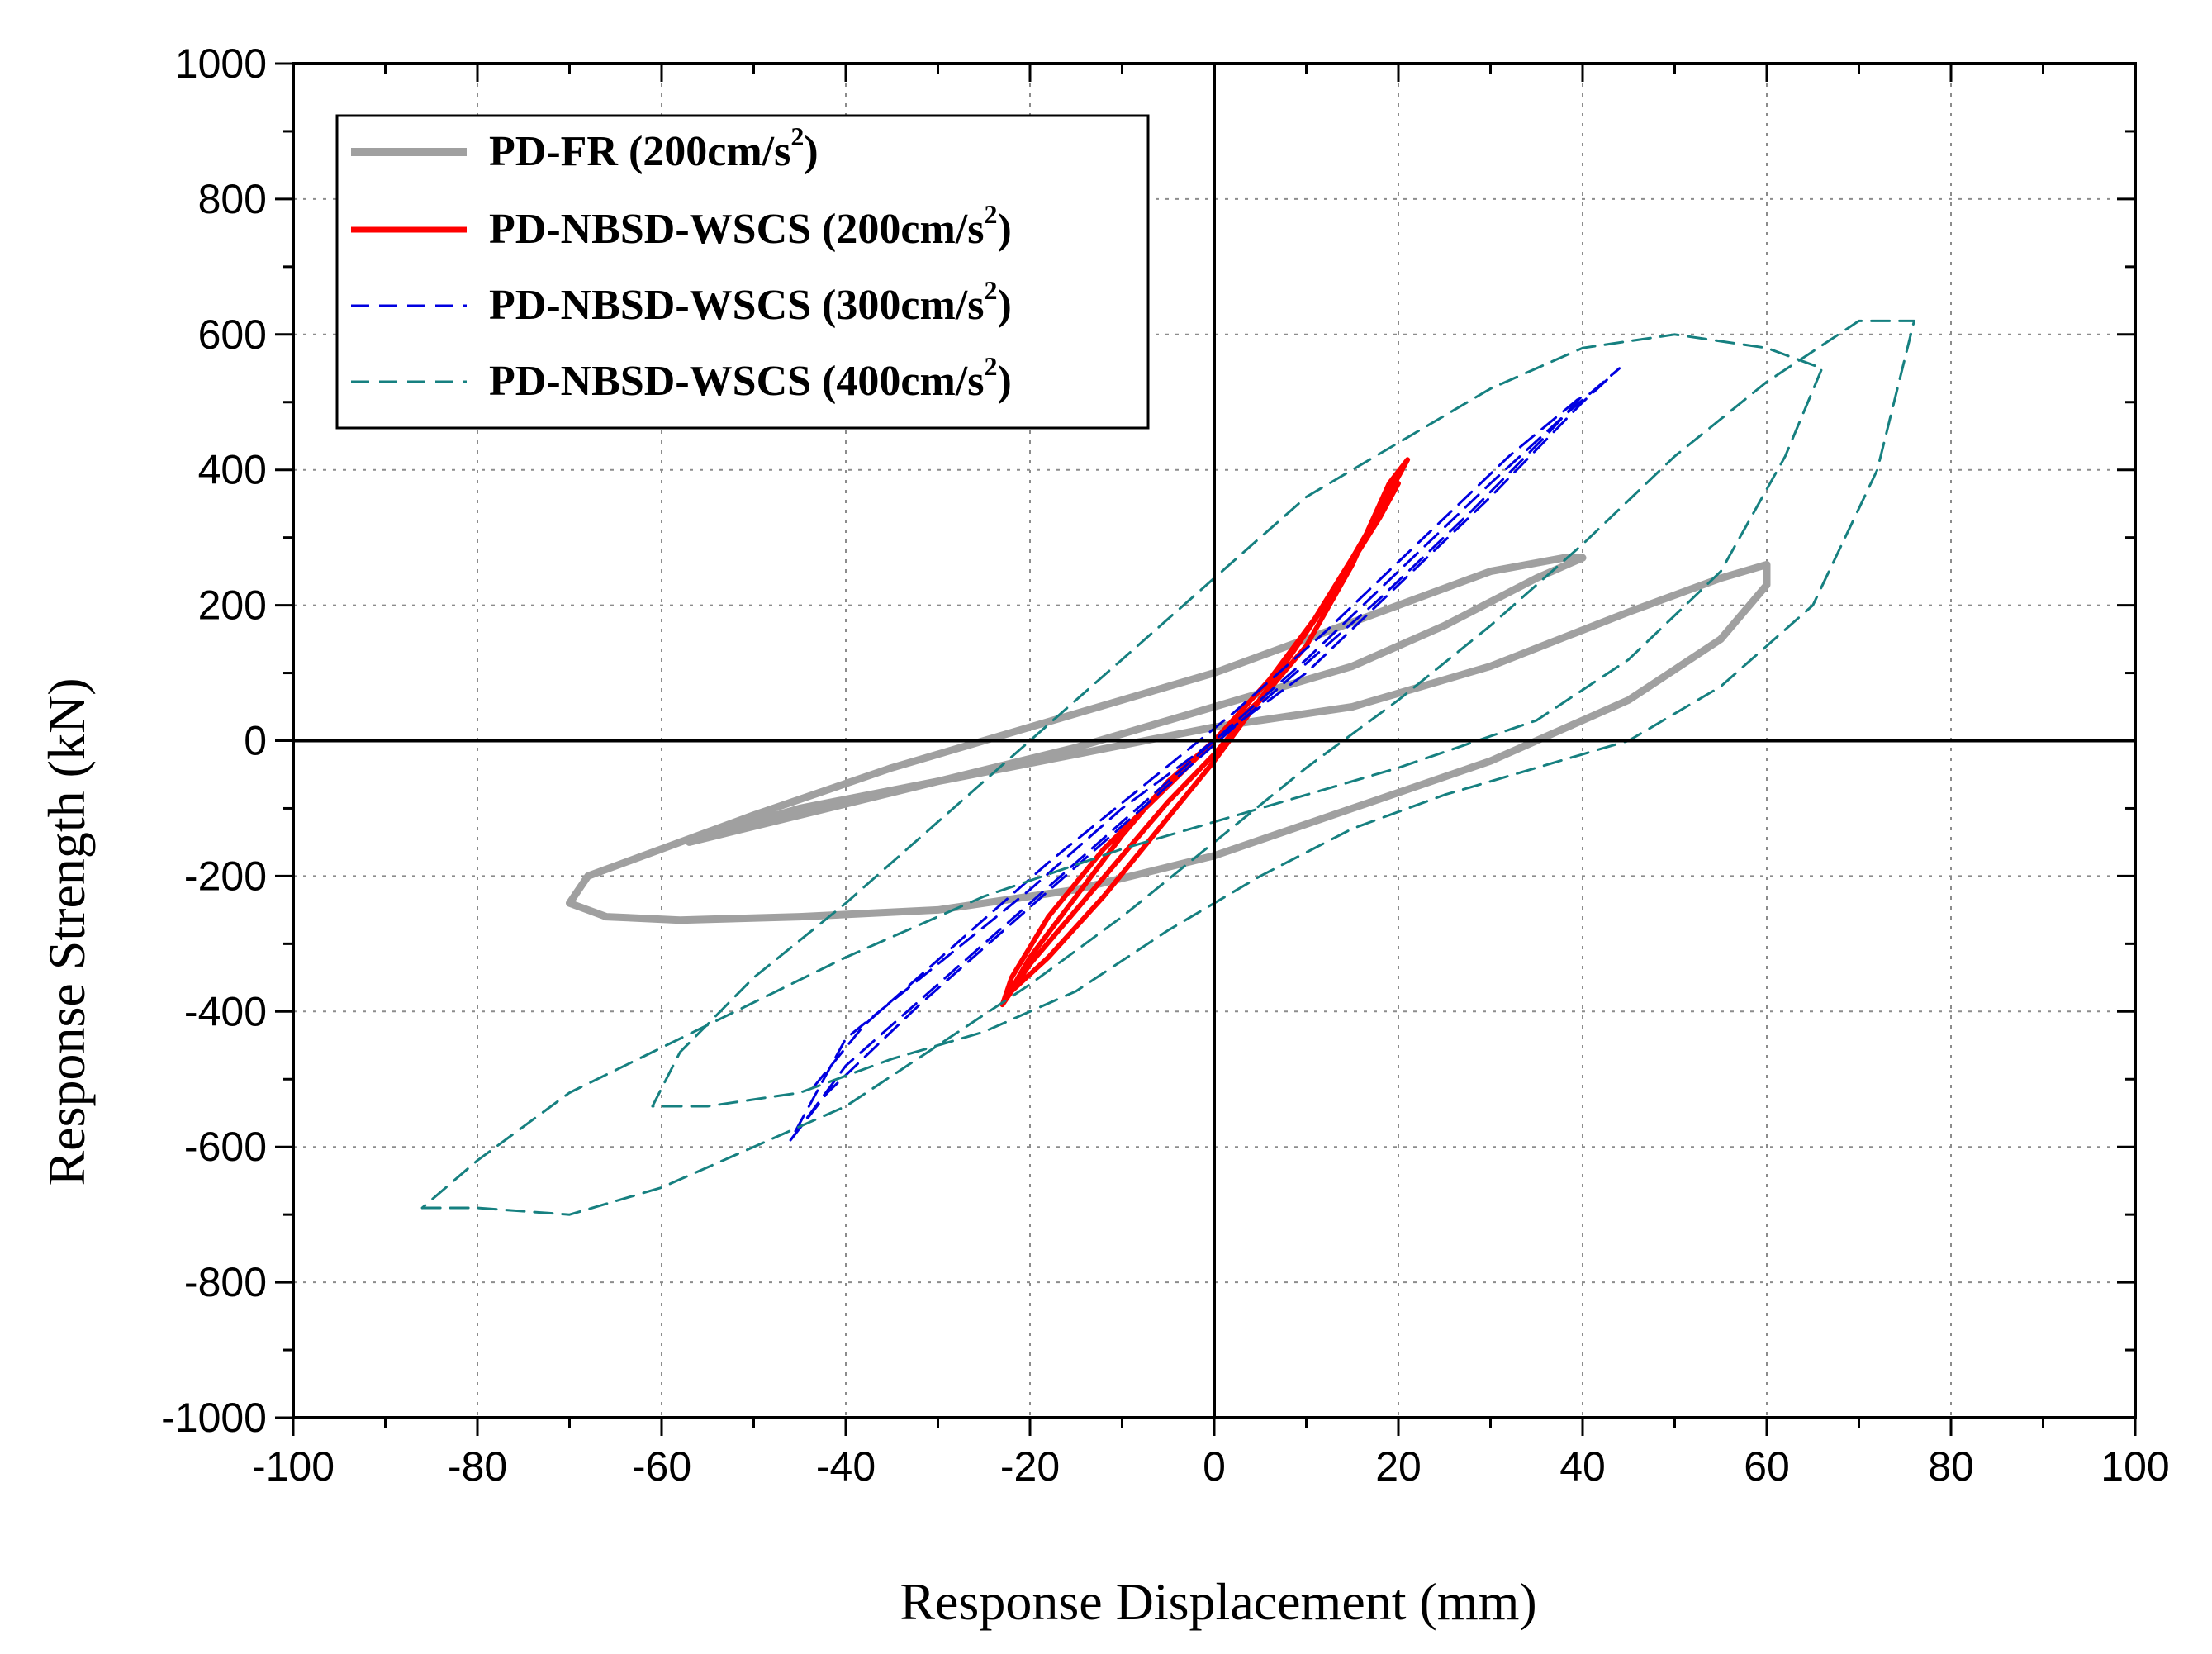 This screenshot has width=2212, height=1654. I want to click on y-tick-label: 400, so click(233, 470).